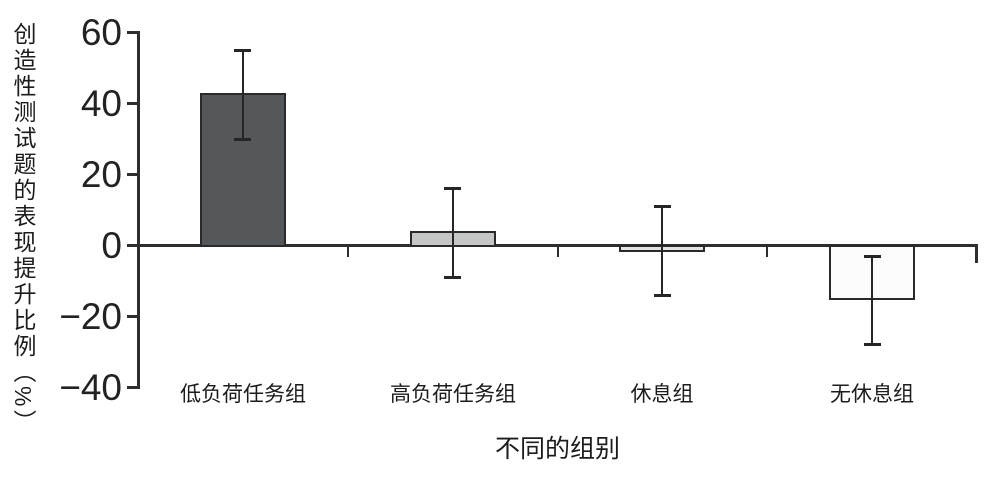 The image size is (1000, 482). I want to click on category-label: 休息组, so click(662, 394).